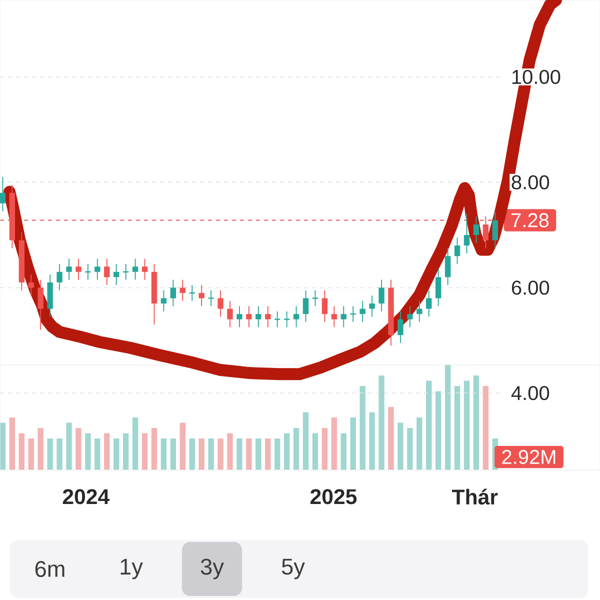 The height and width of the screenshot is (600, 600). Describe the element at coordinates (531, 182) in the screenshot. I see `y-tick-label: 8.00` at that location.